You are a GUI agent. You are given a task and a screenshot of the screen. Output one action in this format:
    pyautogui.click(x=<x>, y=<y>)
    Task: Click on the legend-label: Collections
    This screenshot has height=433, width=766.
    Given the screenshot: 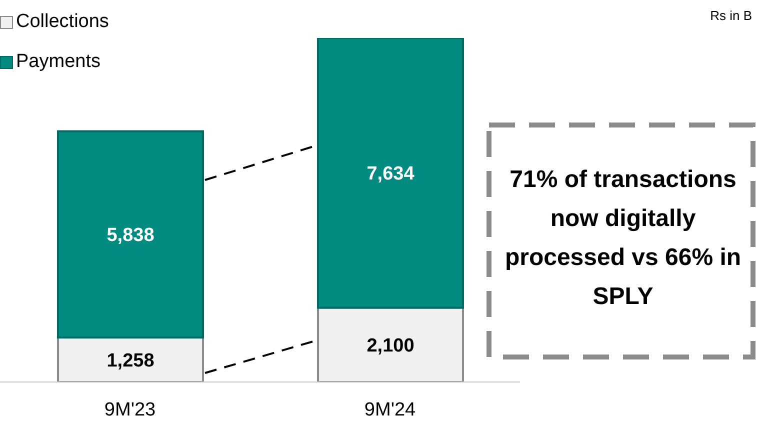 What is the action you would take?
    pyautogui.click(x=62, y=22)
    